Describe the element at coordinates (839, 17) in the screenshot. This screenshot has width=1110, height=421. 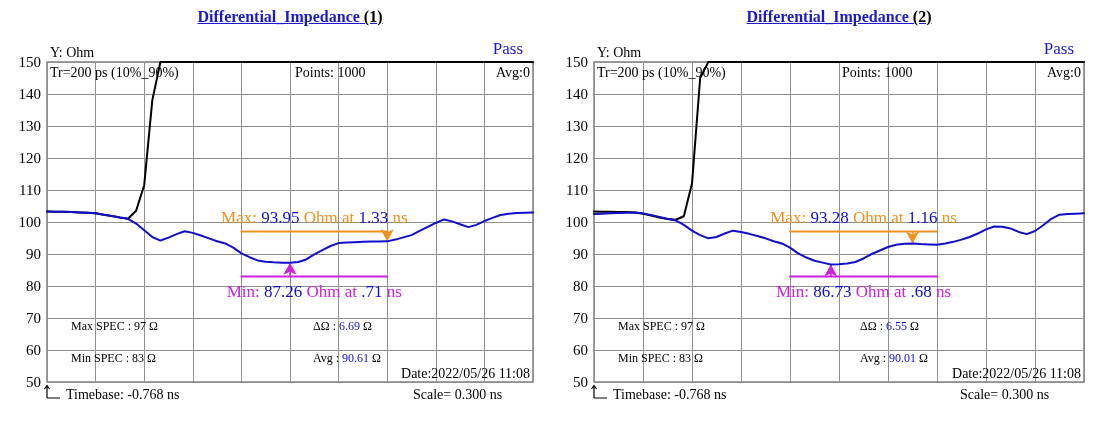
I see `chart-title: Differential_Impedance (2)` at that location.